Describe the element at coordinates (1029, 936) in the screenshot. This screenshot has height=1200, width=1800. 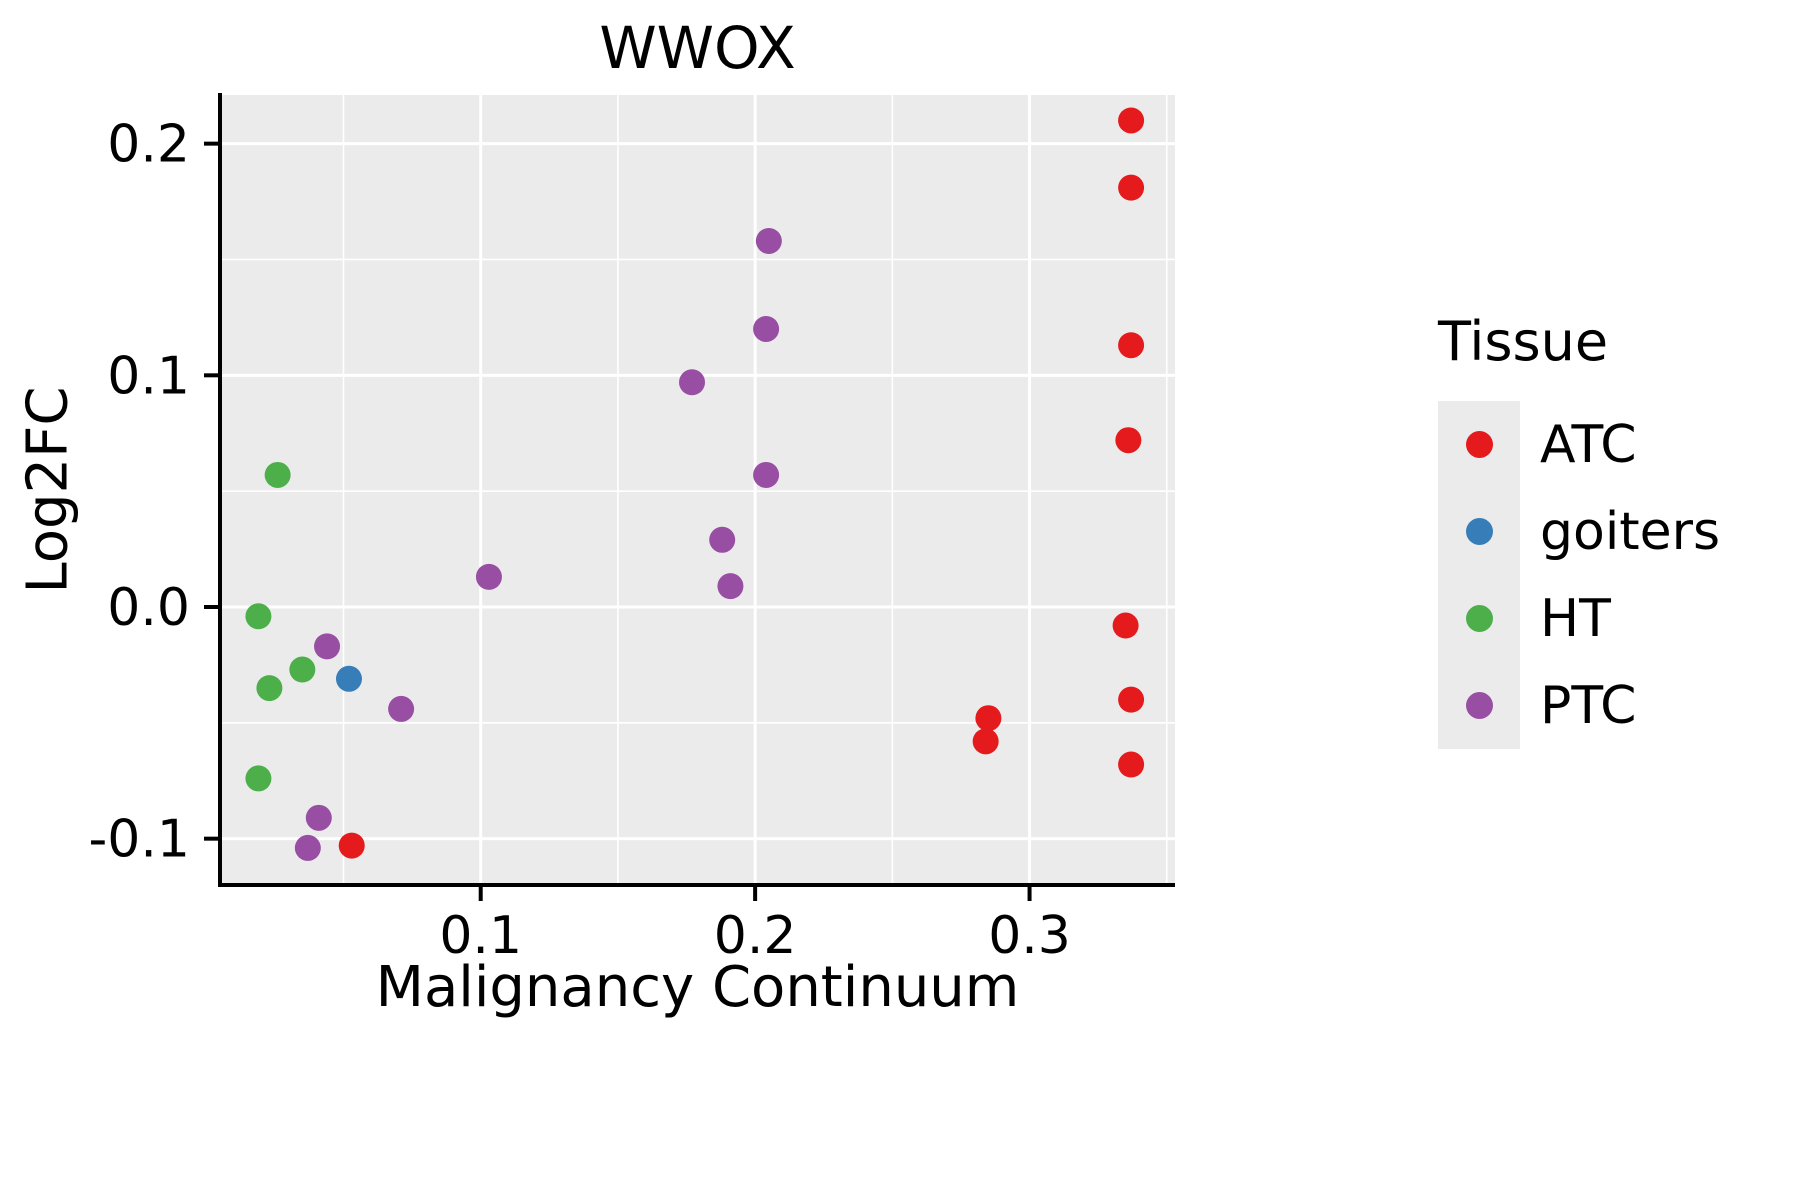
I see `x-tick-label: 0.3` at that location.